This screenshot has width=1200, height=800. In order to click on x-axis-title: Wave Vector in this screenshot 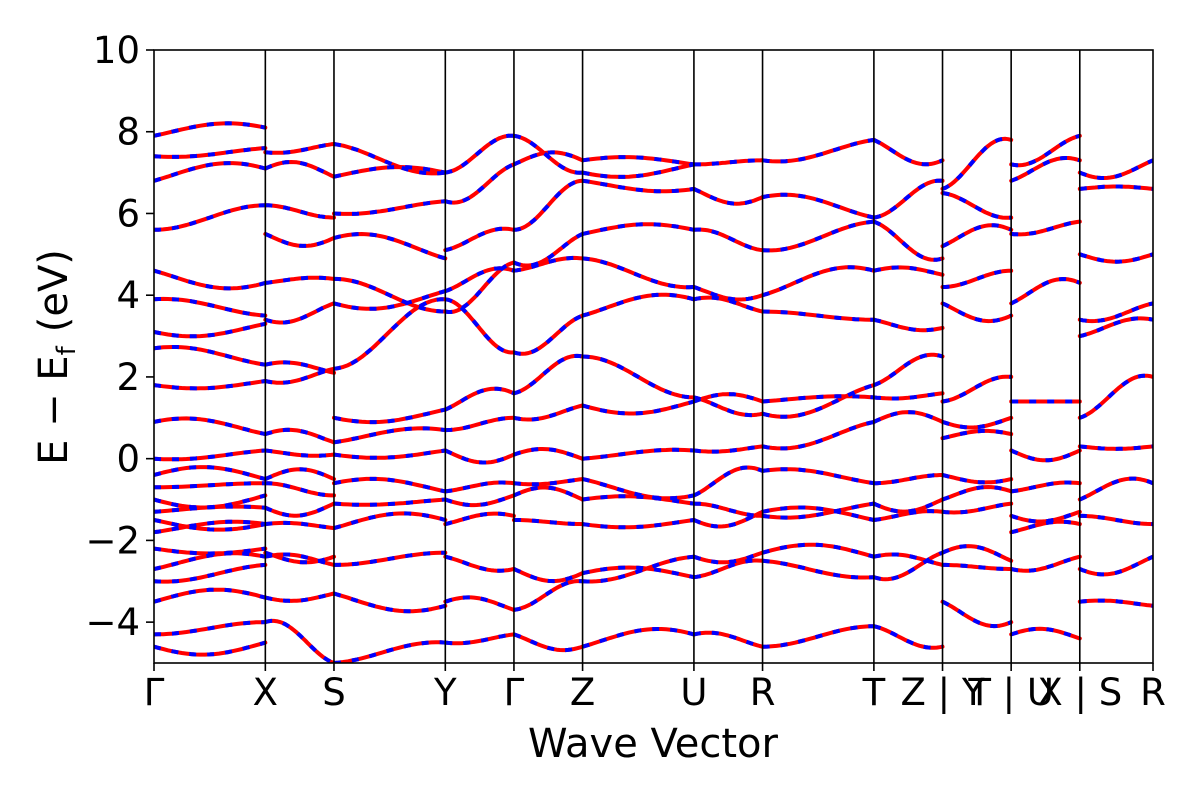, I will do `click(653, 744)`.